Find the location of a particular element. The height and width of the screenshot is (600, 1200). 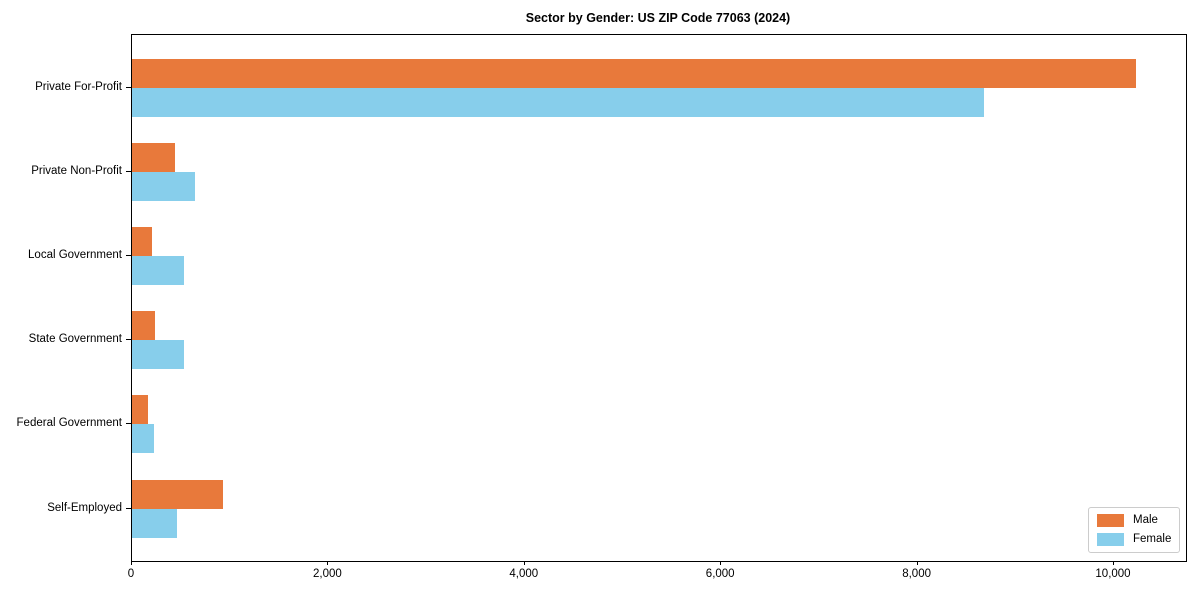

bar-female-self-employed is located at coordinates (154, 523).